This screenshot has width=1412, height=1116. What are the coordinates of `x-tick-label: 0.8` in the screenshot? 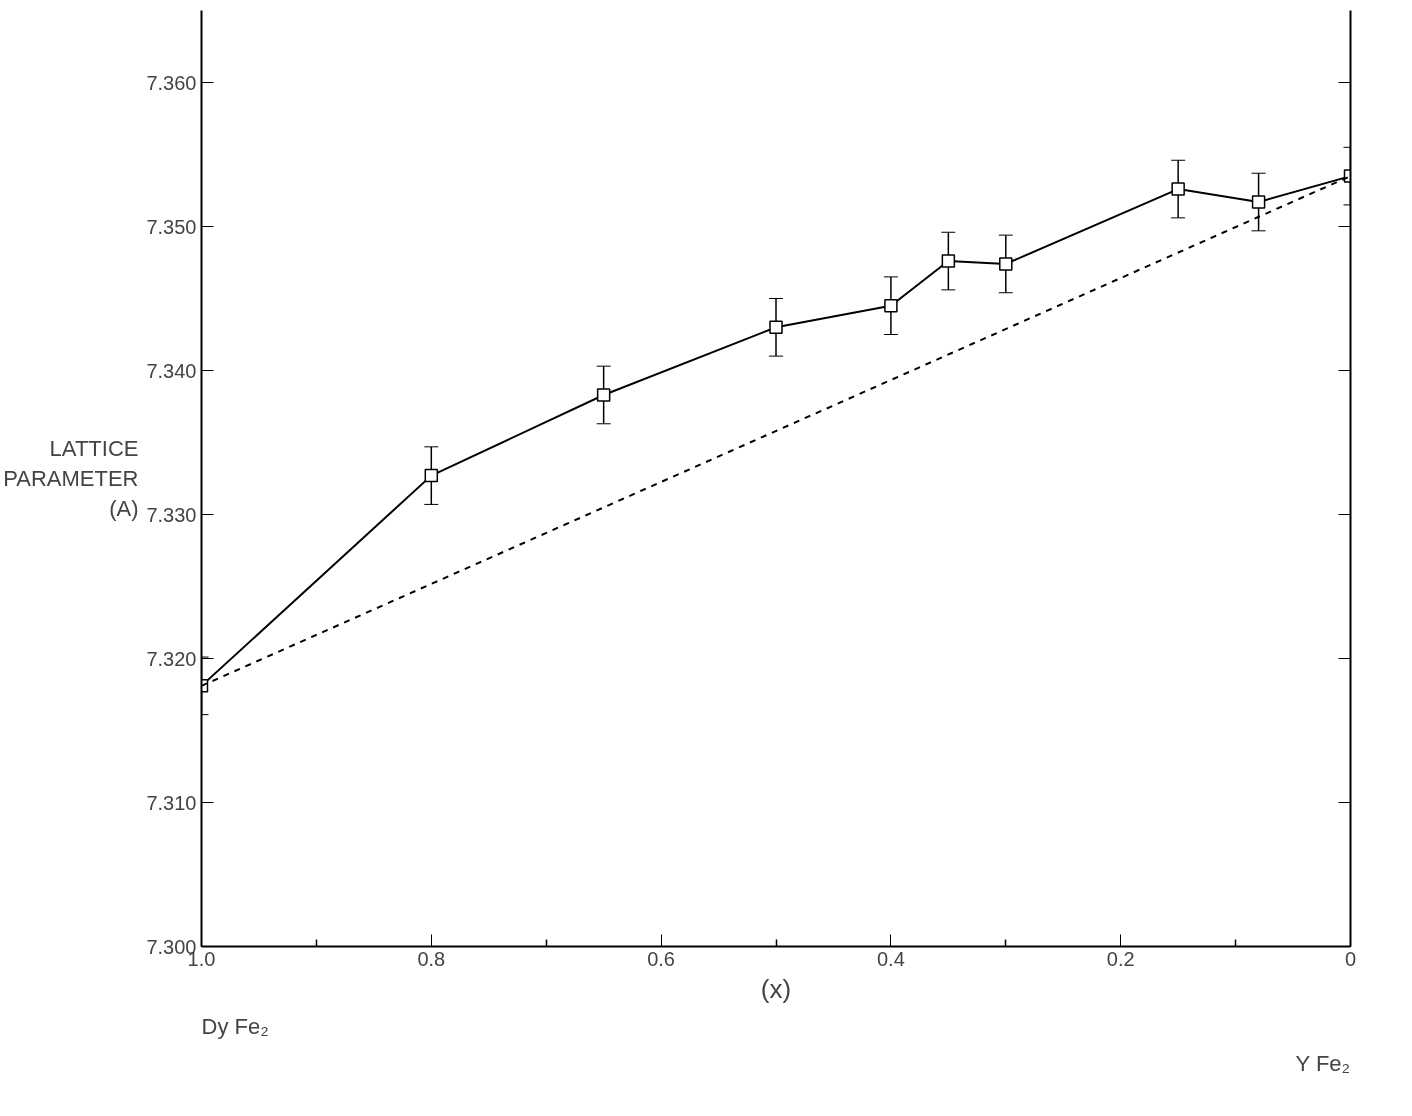 It's located at (431, 958).